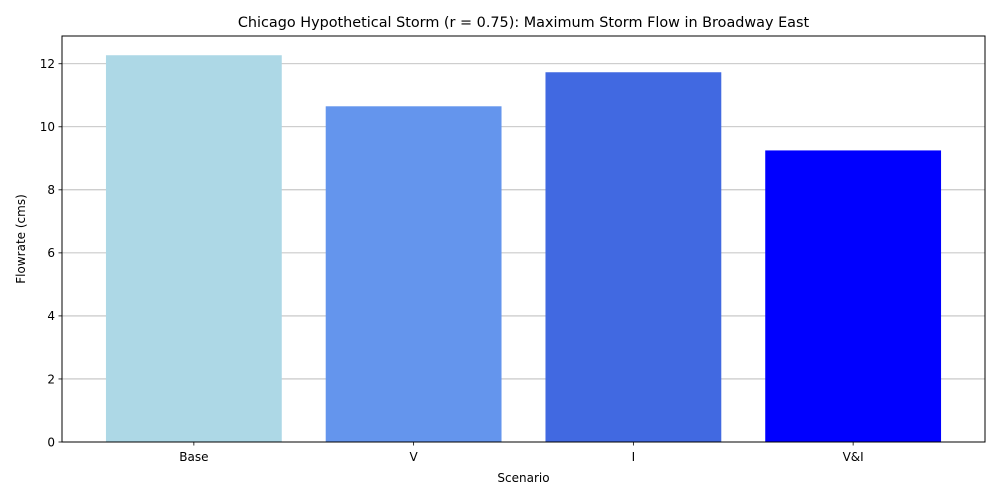 The height and width of the screenshot is (504, 1000). Describe the element at coordinates (193, 457) in the screenshot. I see `x-tick-label: Base` at that location.